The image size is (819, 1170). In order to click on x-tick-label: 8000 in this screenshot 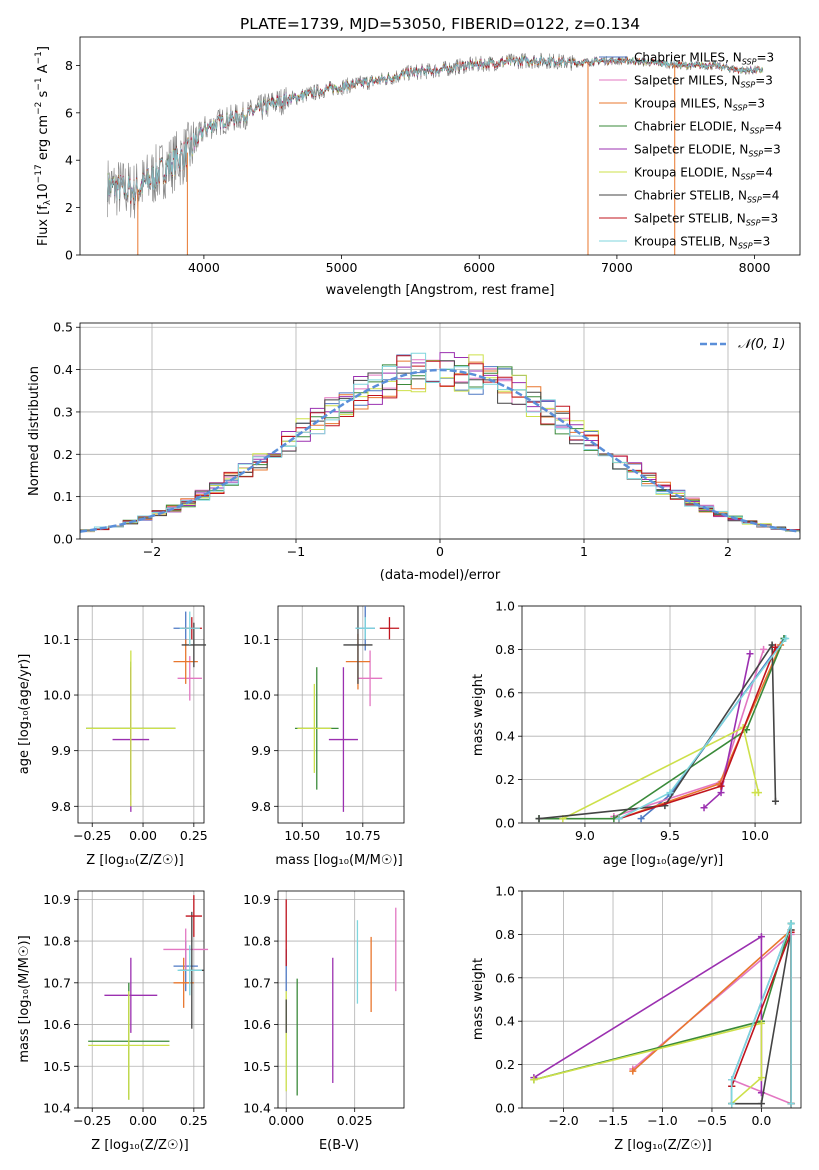, I will do `click(755, 267)`.